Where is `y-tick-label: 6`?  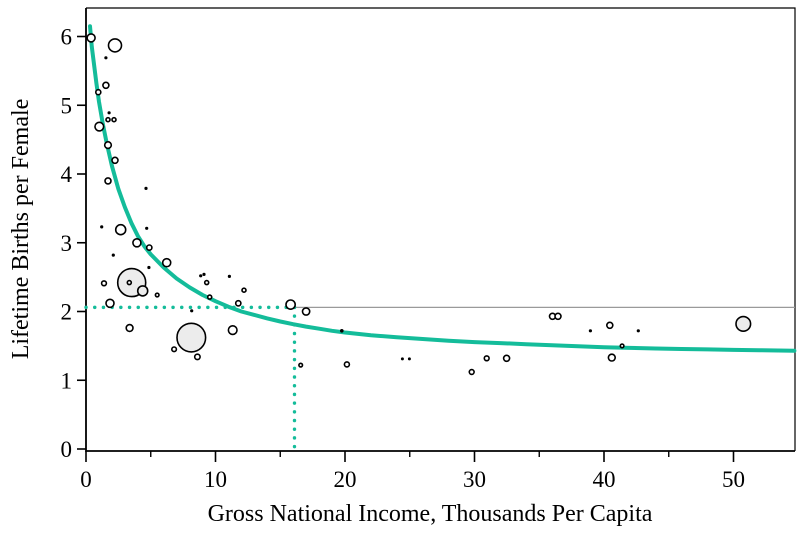 y-tick-label: 6 is located at coordinates (67, 37).